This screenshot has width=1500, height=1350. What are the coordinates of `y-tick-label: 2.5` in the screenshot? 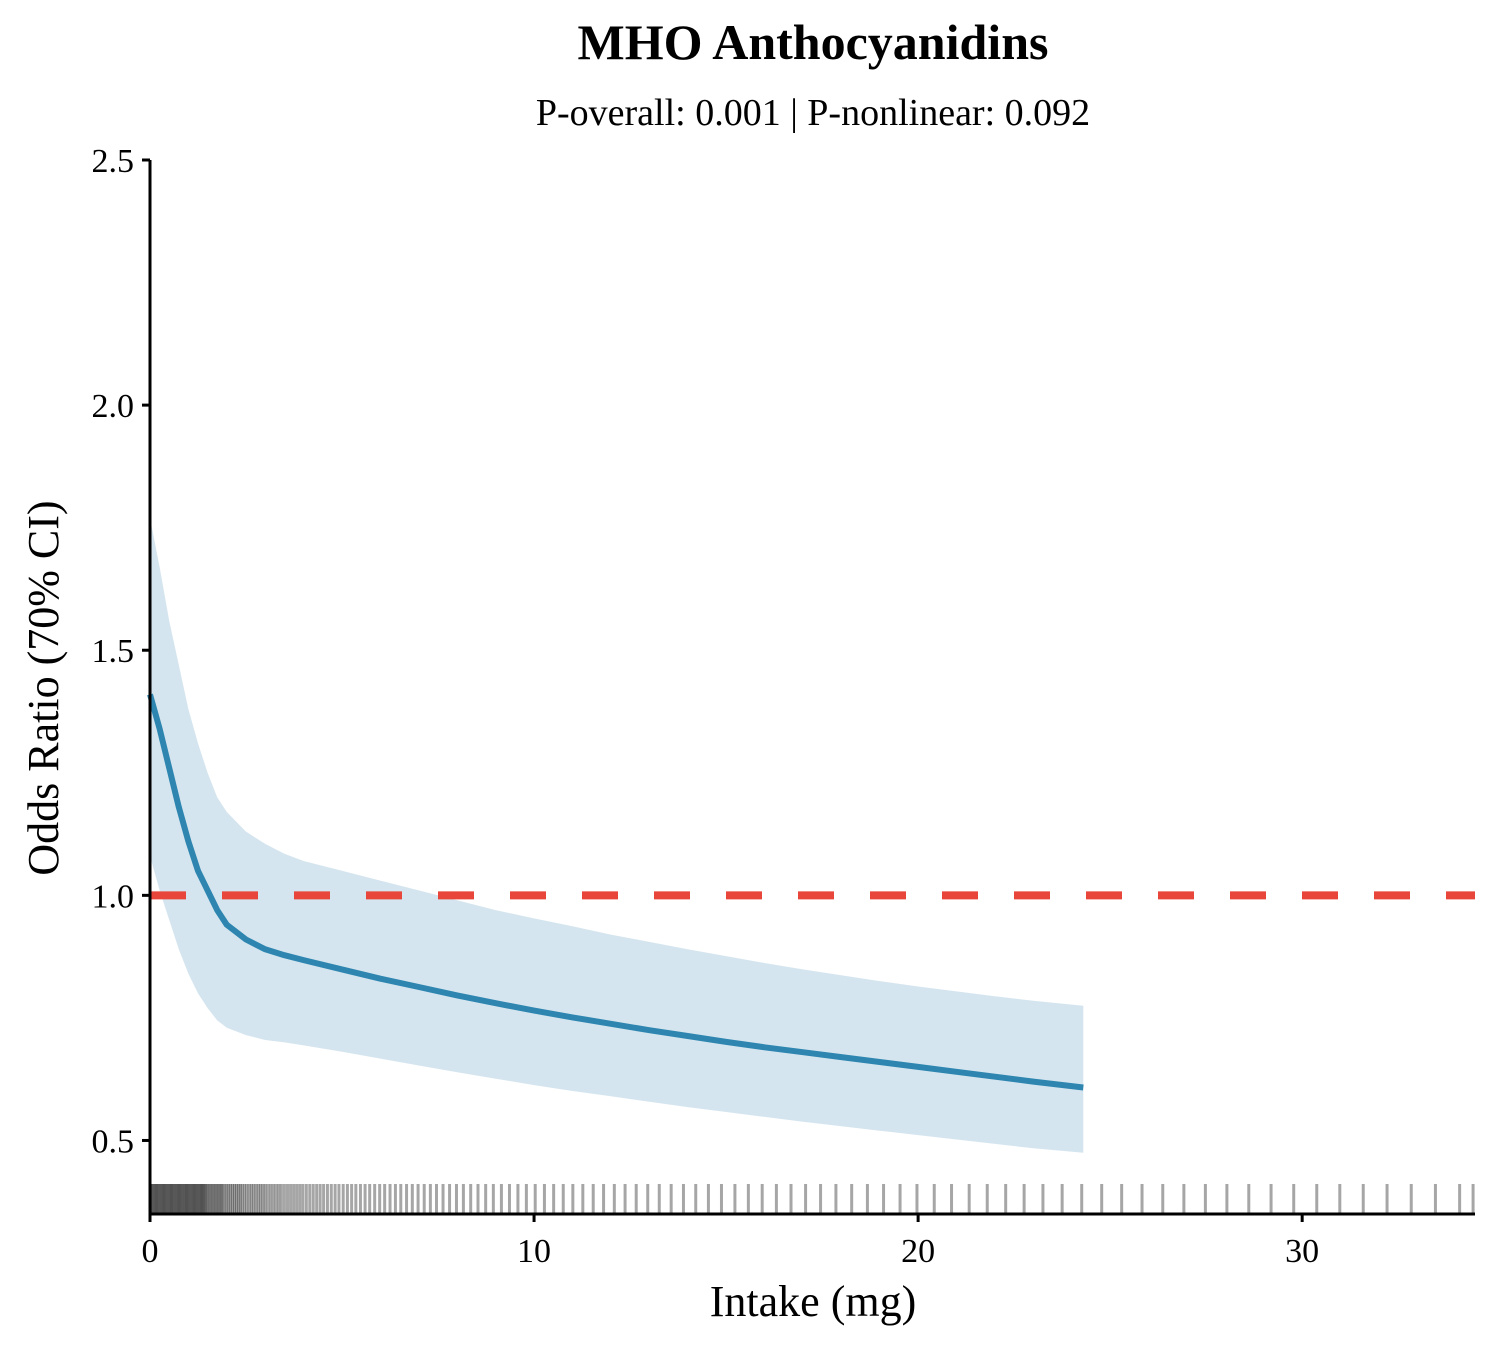 It's located at (113, 161).